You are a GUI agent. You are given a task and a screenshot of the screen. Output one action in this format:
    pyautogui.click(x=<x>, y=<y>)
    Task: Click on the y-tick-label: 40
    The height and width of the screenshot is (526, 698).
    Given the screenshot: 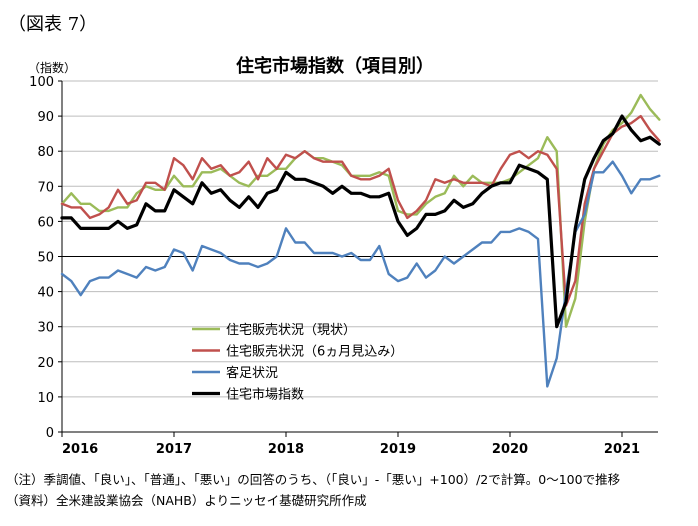 What is the action you would take?
    pyautogui.click(x=45, y=293)
    